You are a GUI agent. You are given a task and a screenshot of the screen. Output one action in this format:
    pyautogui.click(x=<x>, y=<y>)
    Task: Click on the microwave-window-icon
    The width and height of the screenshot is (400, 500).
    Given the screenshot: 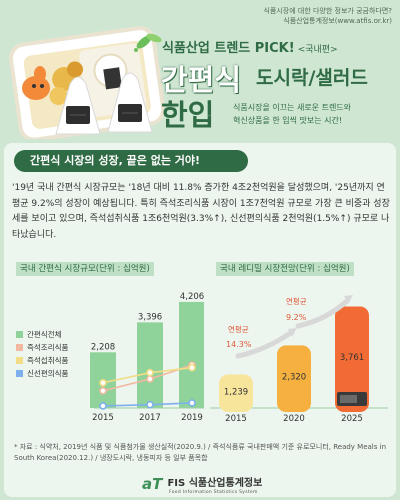 What is the action you would take?
    pyautogui.click(x=348, y=399)
    